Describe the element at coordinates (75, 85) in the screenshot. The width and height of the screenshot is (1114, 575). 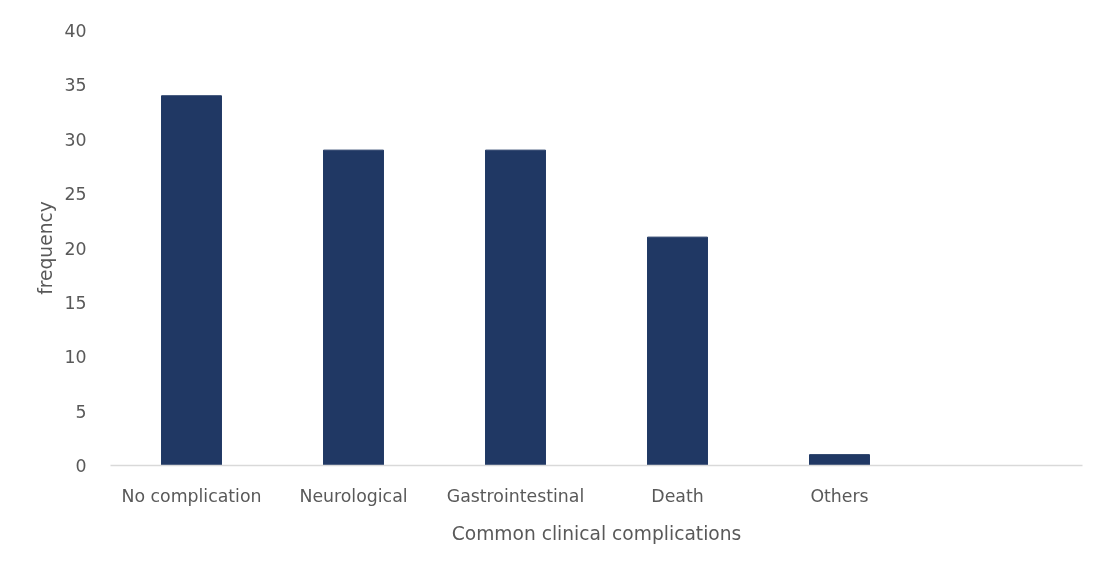
I see `y-tick-label: 35` at that location.